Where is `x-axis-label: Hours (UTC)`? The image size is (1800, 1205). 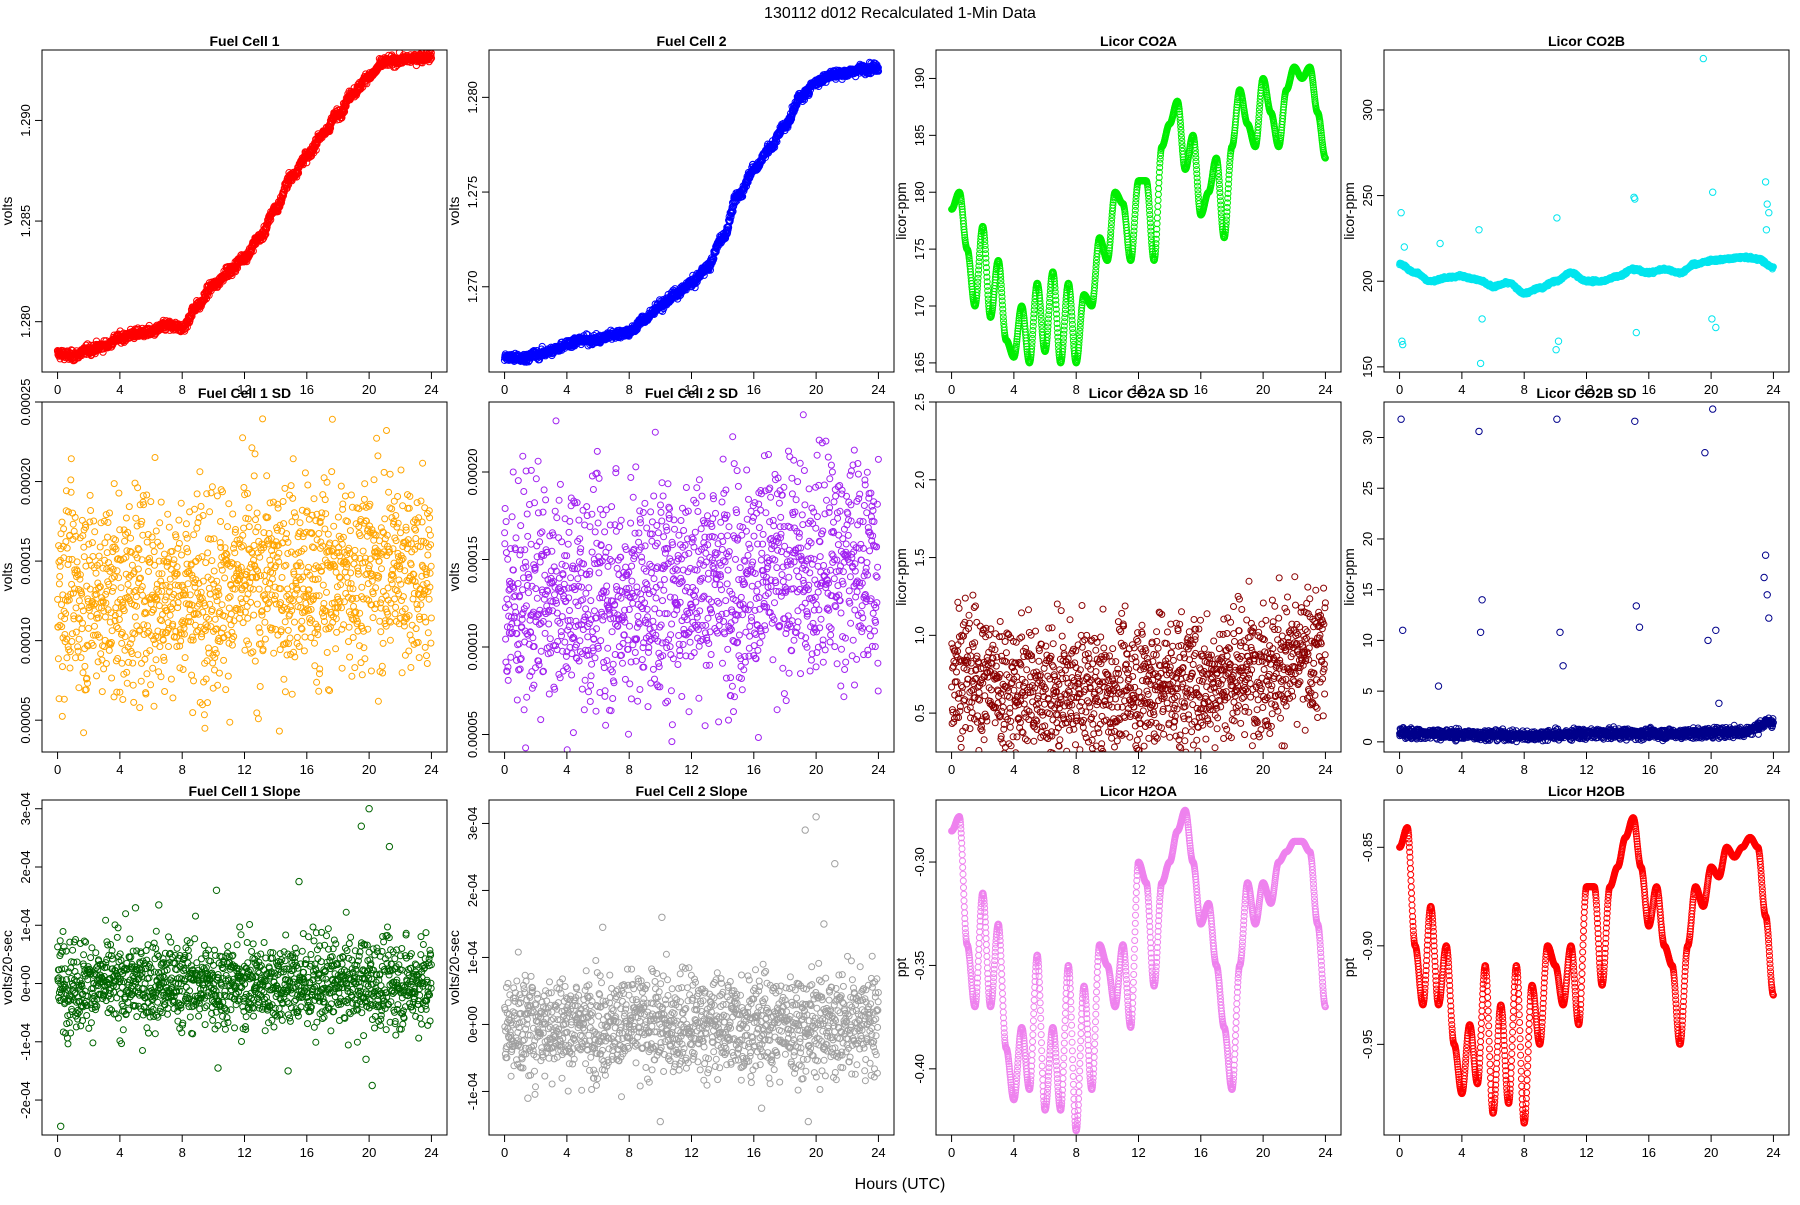 x-axis-label: Hours (UTC) is located at coordinates (900, 1184).